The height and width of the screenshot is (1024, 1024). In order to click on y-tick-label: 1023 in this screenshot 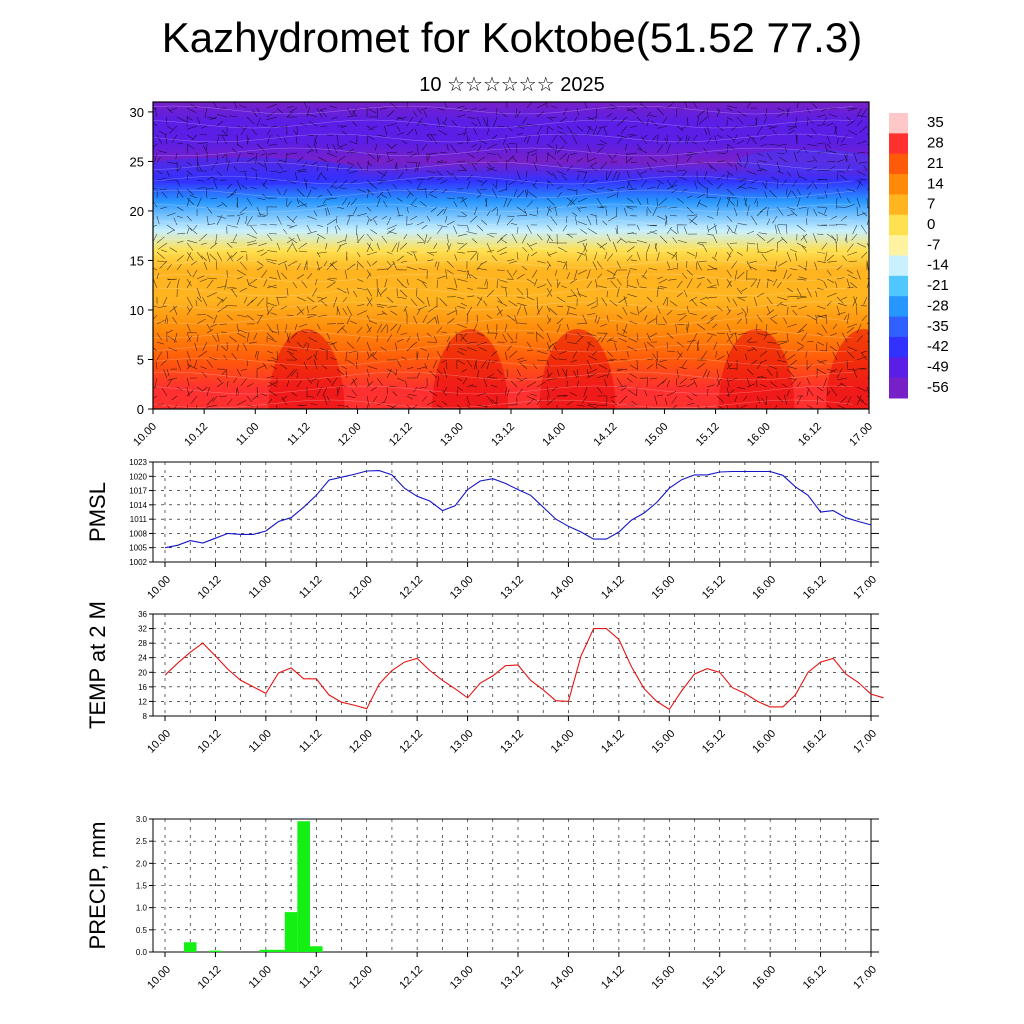, I will do `click(138, 462)`.